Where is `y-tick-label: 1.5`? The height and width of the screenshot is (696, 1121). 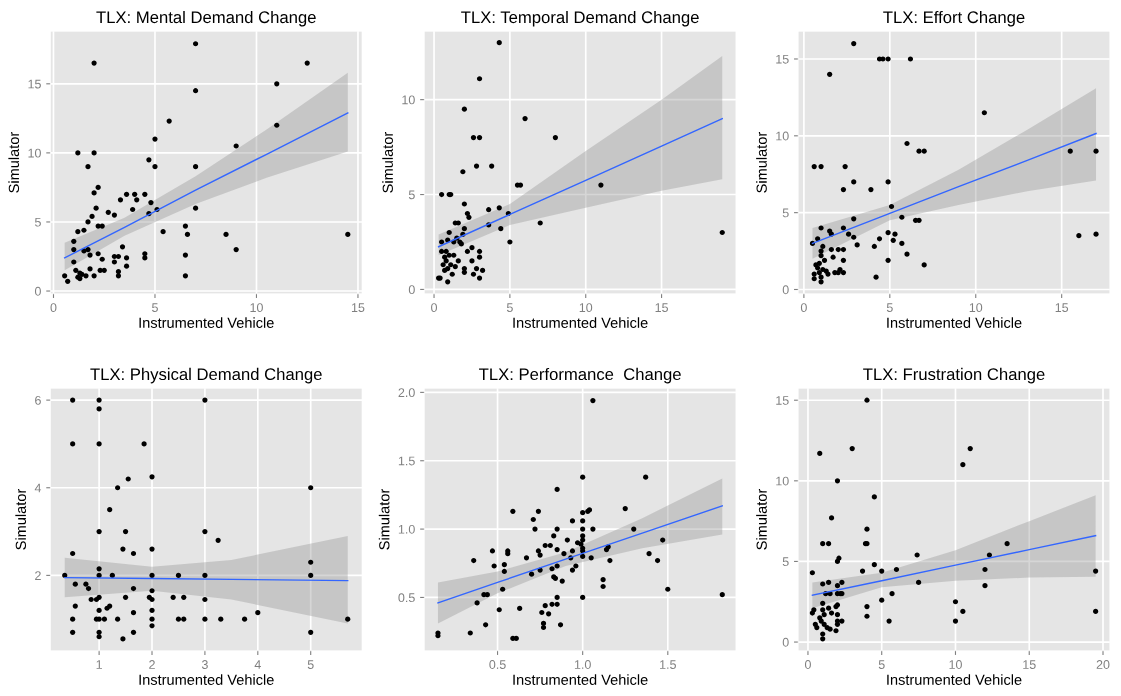 y-tick-label: 1.5 is located at coordinates (406, 461).